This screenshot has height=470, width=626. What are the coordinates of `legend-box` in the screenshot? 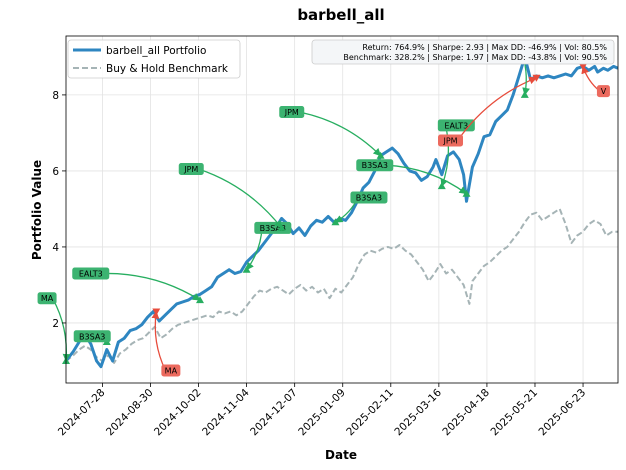 It's located at (154, 59).